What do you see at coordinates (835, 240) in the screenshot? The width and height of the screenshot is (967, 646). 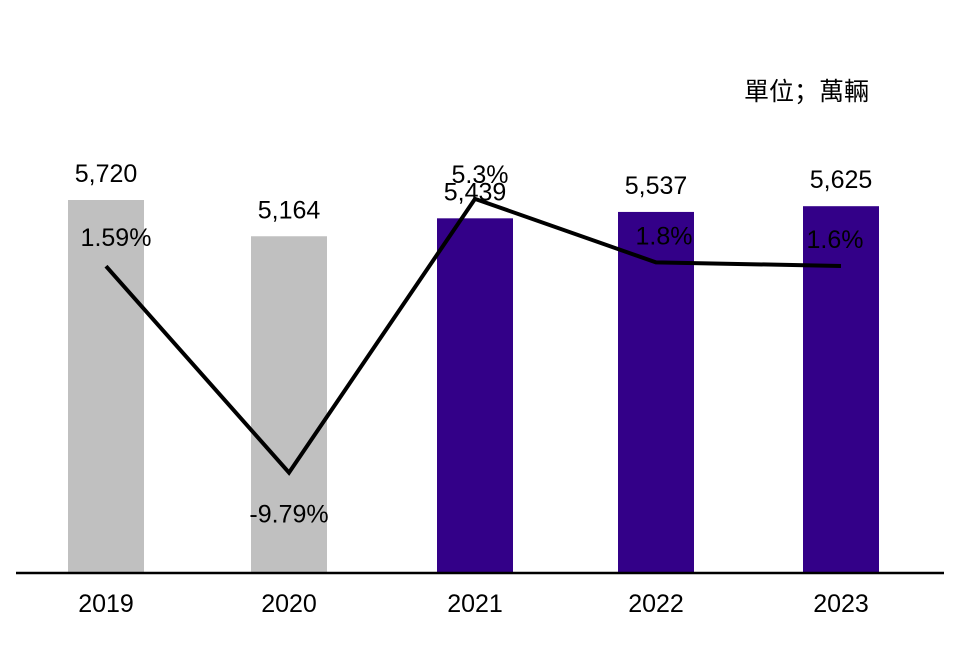 I see `growth-value-label: 1.6%` at bounding box center [835, 240].